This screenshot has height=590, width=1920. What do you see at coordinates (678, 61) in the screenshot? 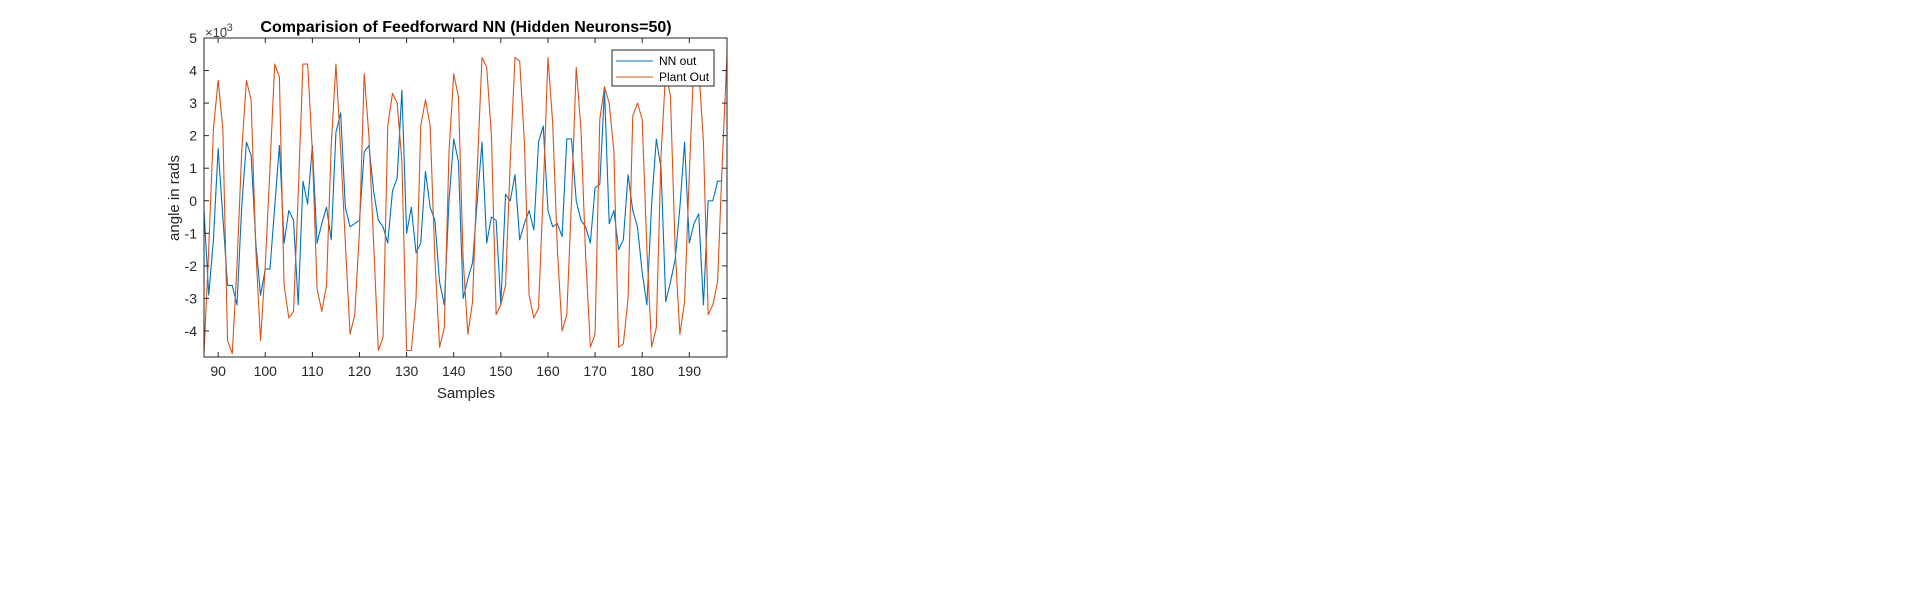
I see `legend-label-nn-out: NN out` at bounding box center [678, 61].